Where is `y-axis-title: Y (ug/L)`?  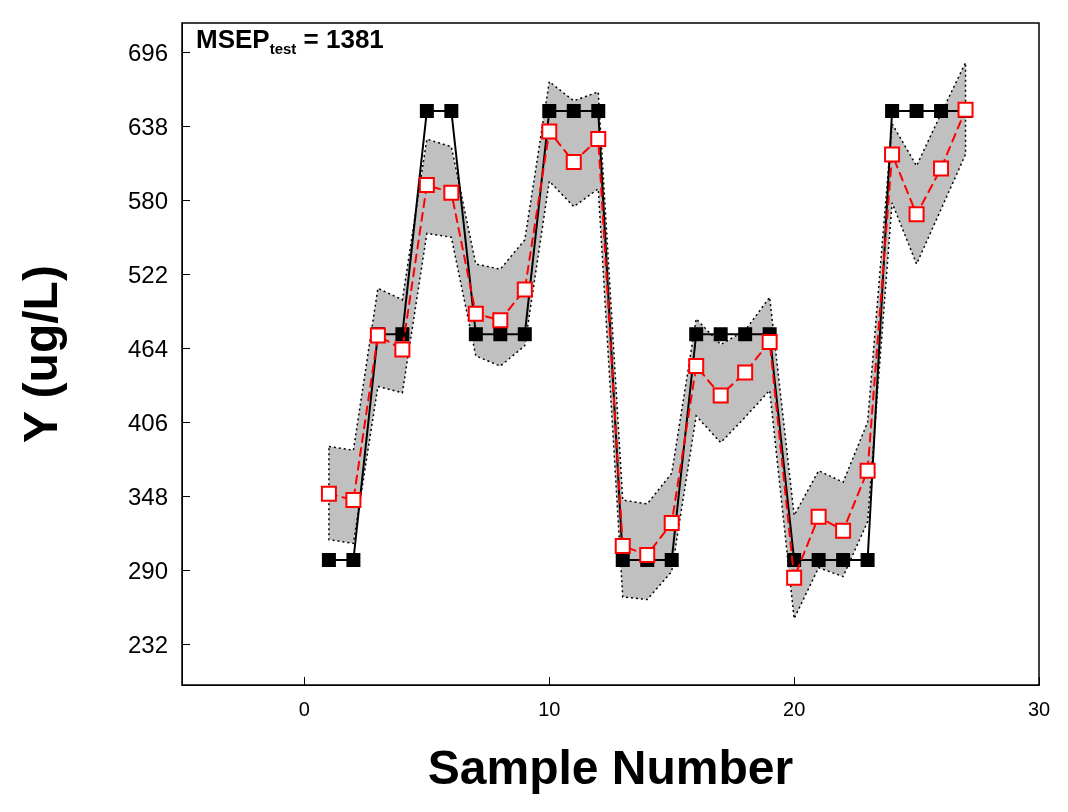
y-axis-title: Y (ug/L) is located at coordinates (40, 354).